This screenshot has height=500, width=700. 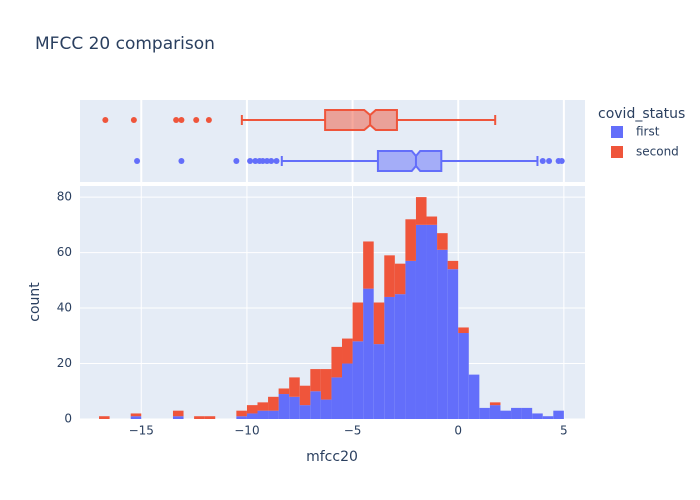 I want to click on y-tick-label: 80, so click(x=64, y=197).